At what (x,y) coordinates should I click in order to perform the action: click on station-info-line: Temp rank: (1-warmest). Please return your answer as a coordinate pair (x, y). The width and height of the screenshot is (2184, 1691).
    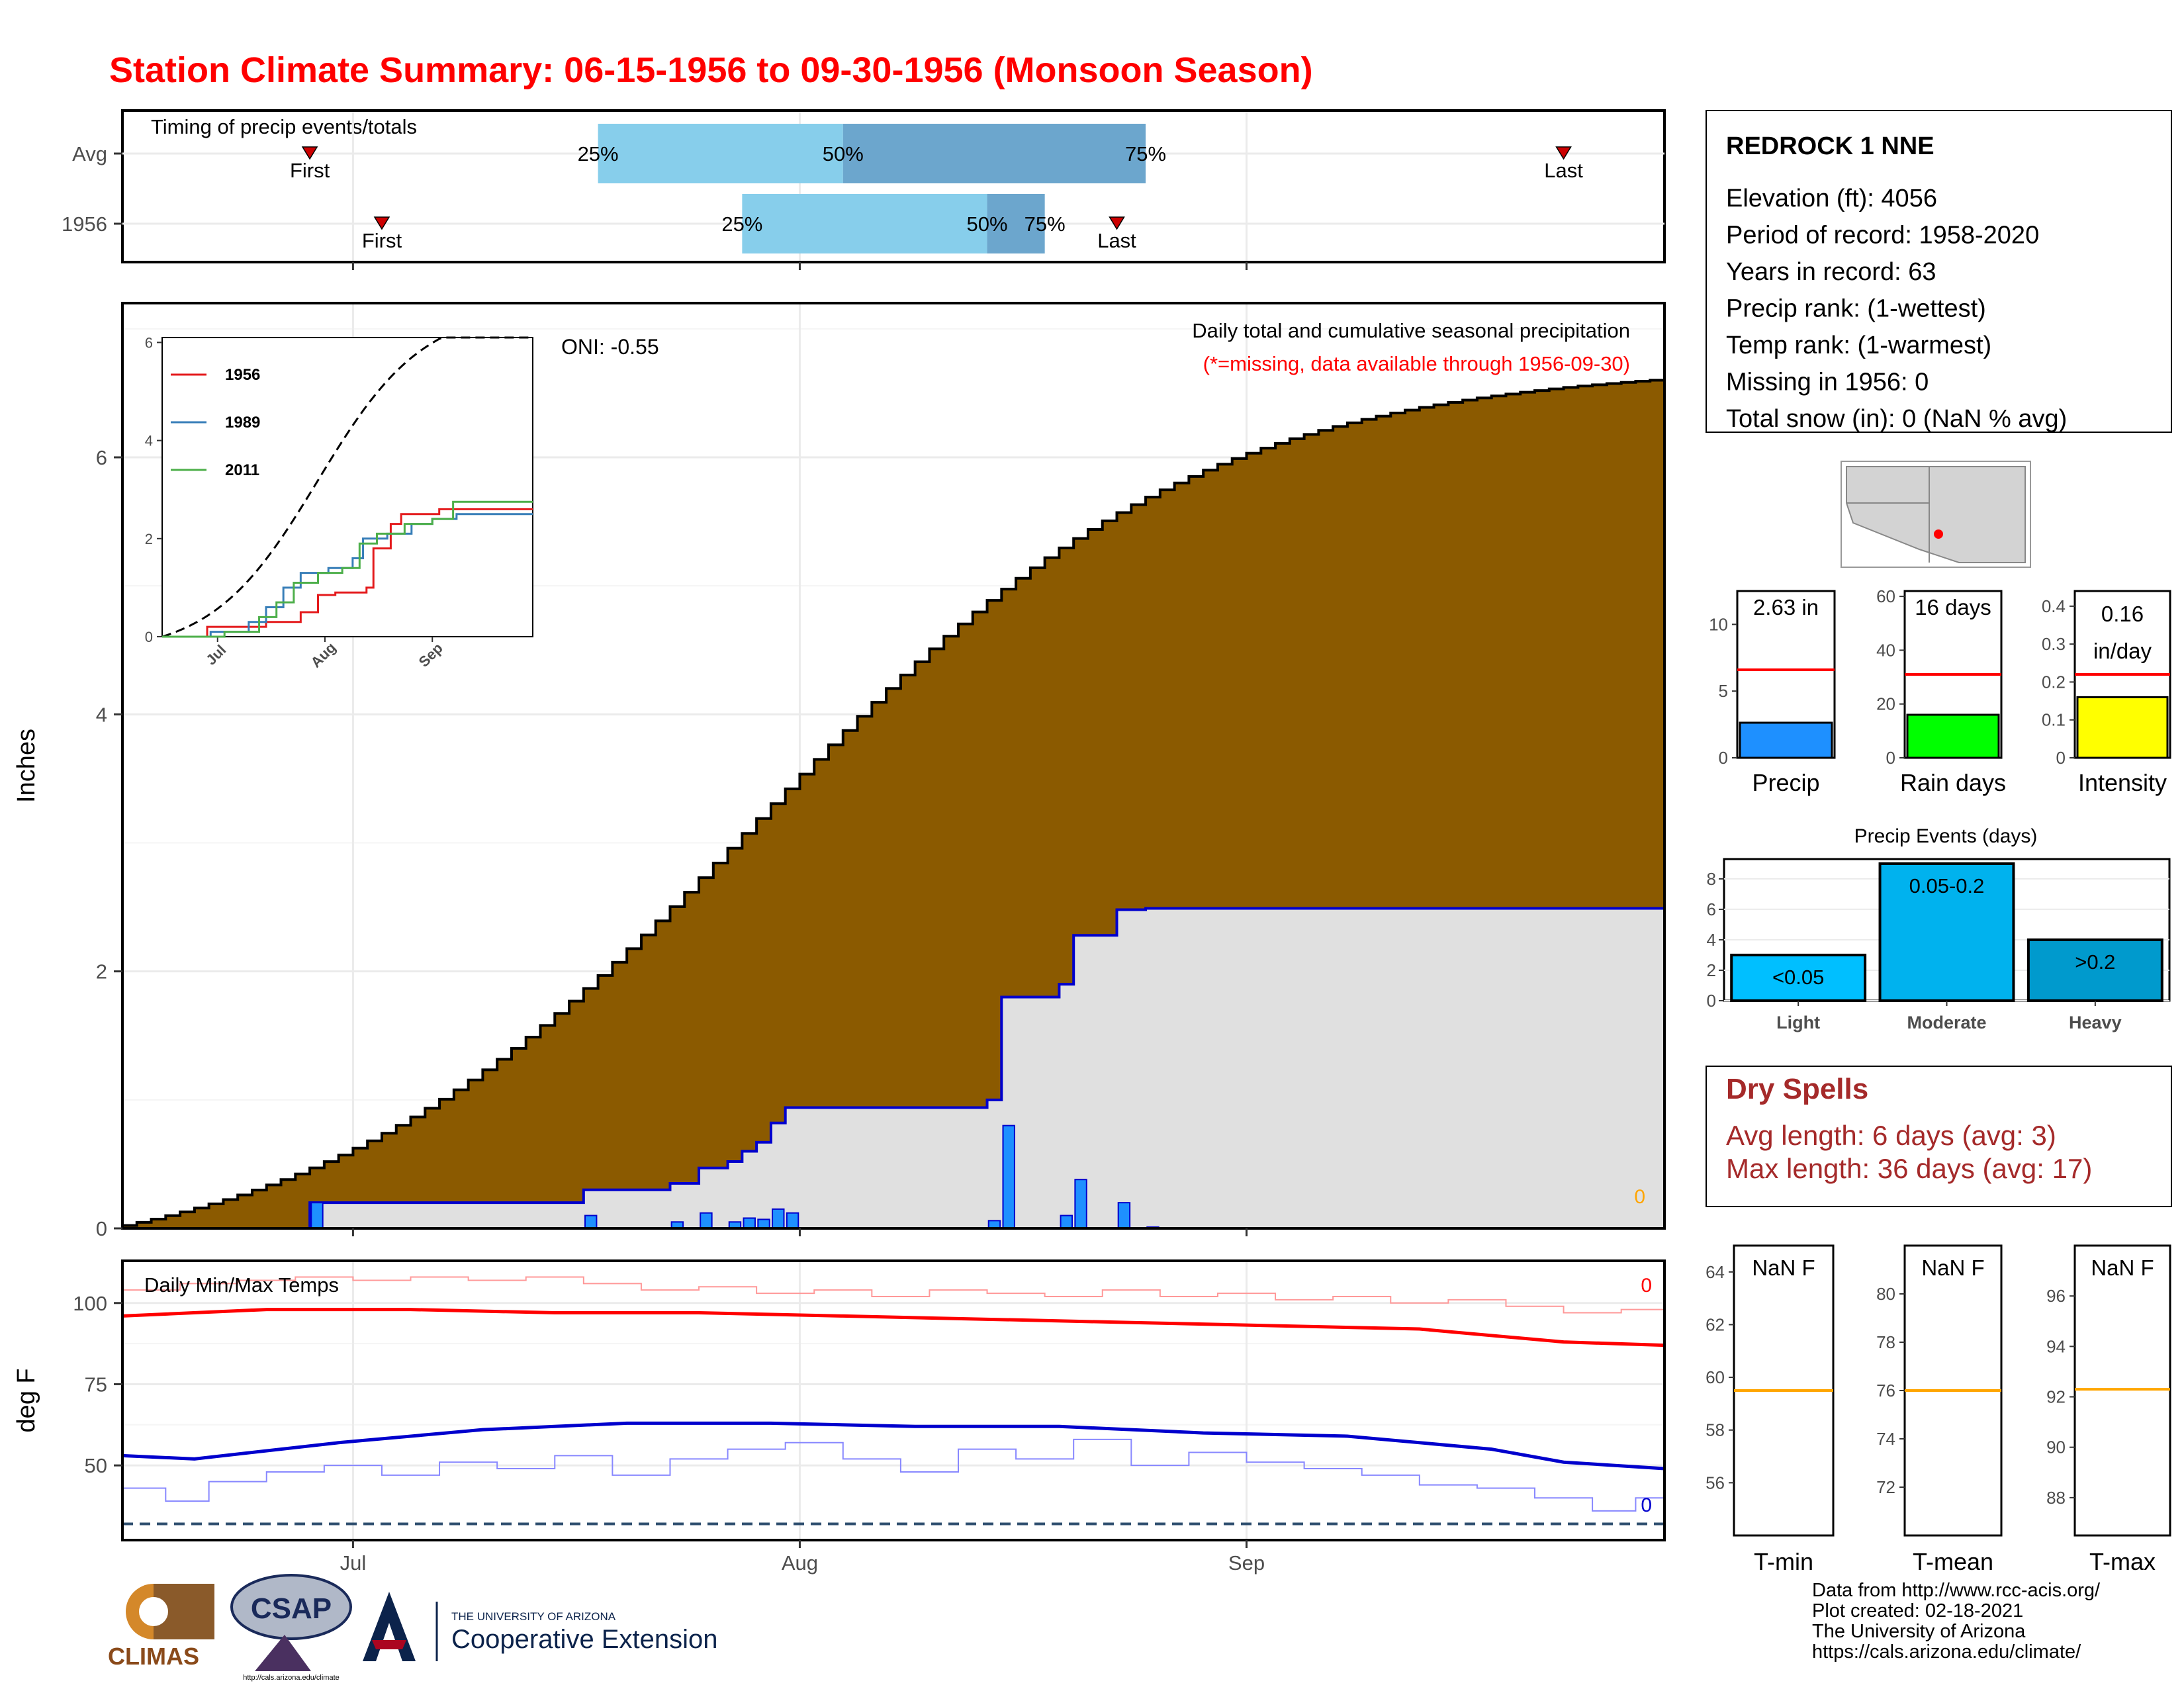
    Looking at the image, I should click on (1858, 345).